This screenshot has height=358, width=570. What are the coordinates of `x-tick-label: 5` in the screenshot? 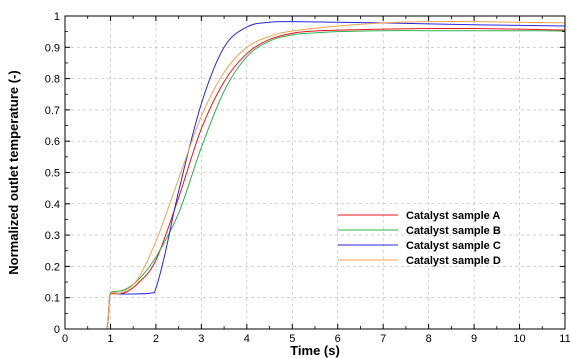 It's located at (292, 339).